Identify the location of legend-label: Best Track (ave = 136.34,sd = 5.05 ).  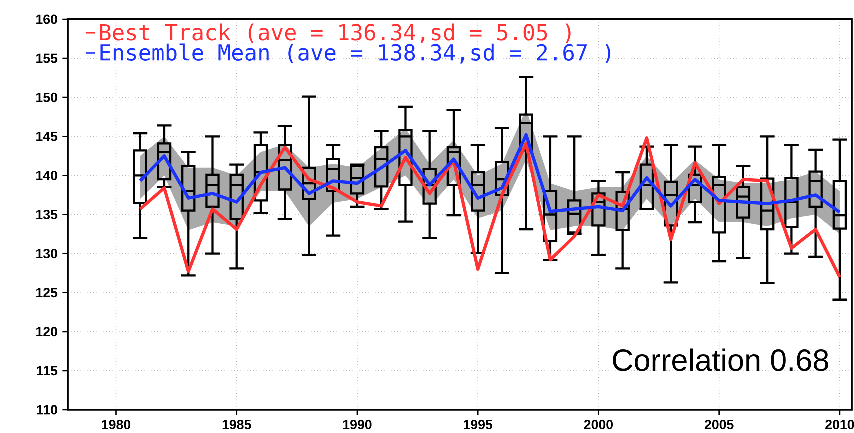
(335, 34).